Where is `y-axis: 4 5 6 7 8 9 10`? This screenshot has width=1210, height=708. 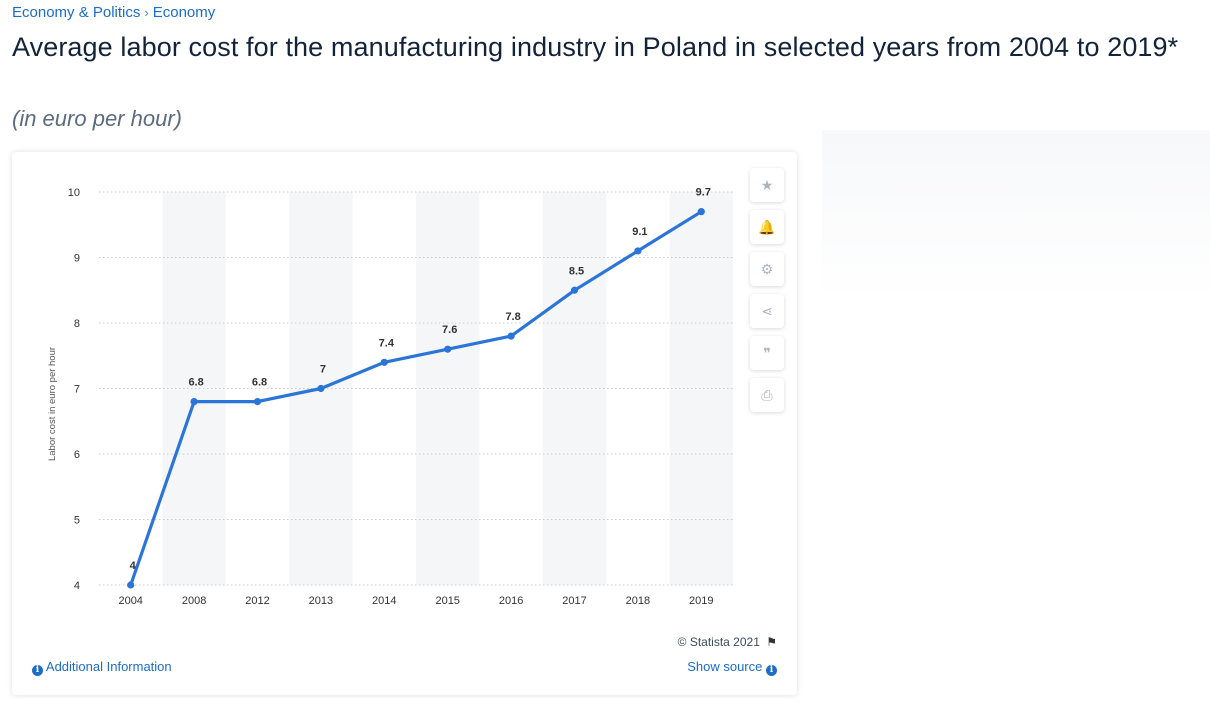 y-axis: 4 5 6 7 8 9 10 is located at coordinates (74, 389).